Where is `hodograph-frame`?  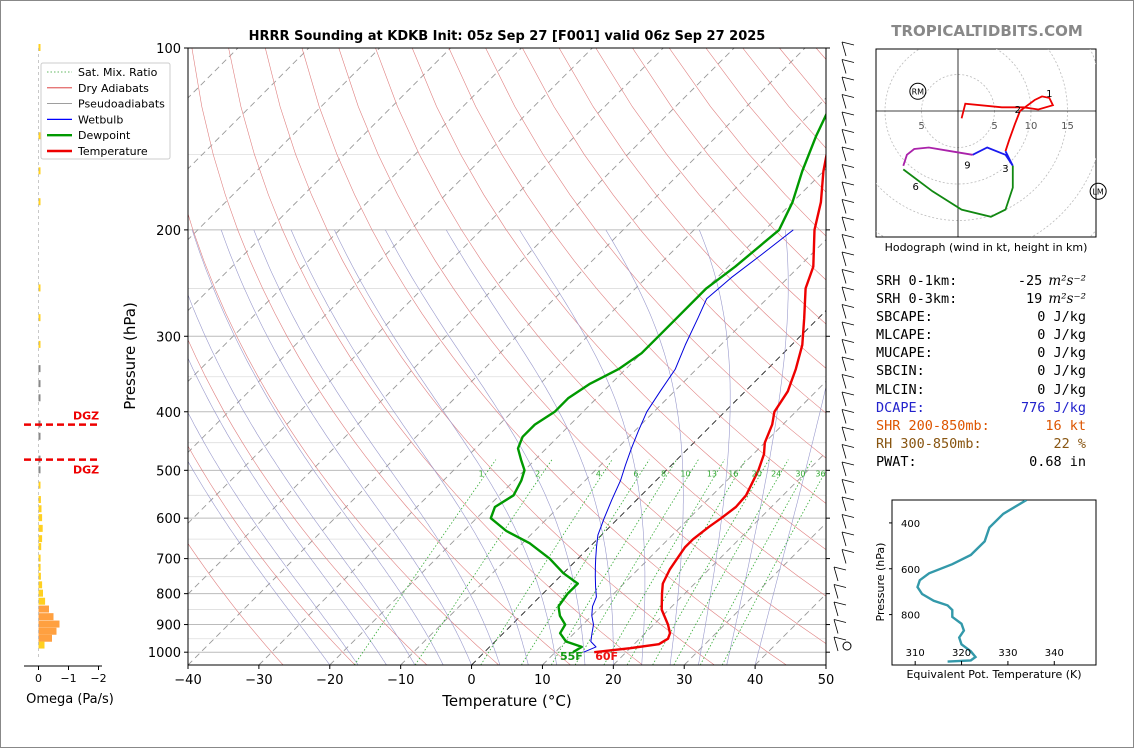 hodograph-frame is located at coordinates (986, 143).